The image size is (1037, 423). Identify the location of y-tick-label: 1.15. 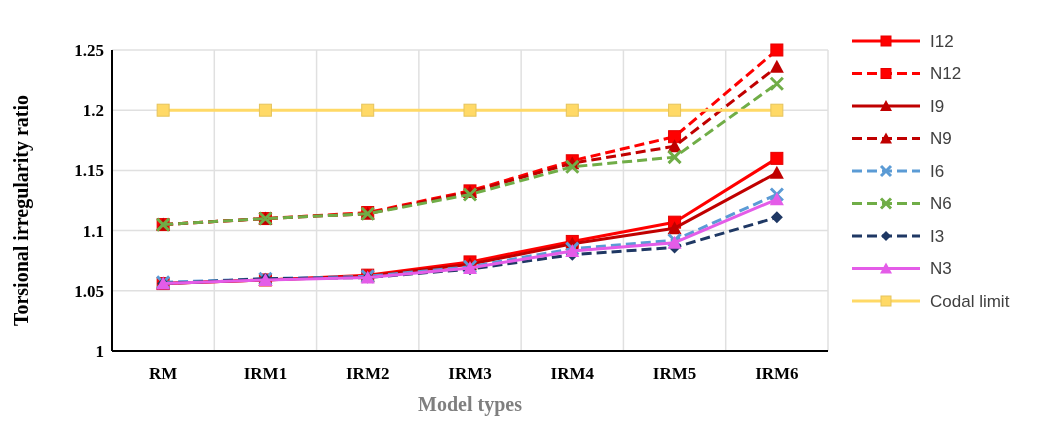
(89, 171).